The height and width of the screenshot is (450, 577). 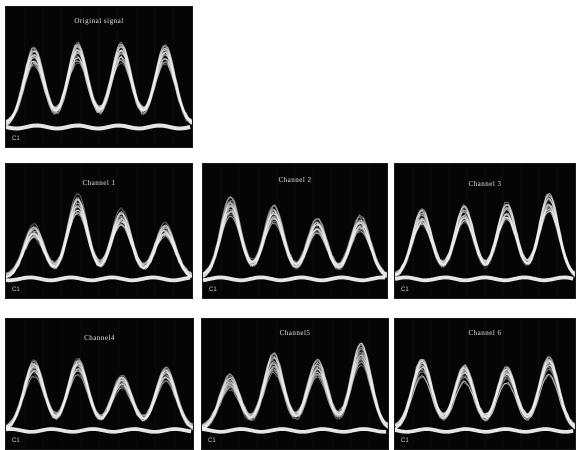 I want to click on scope-panel-channel-3: Channel 3 C1, so click(x=485, y=231).